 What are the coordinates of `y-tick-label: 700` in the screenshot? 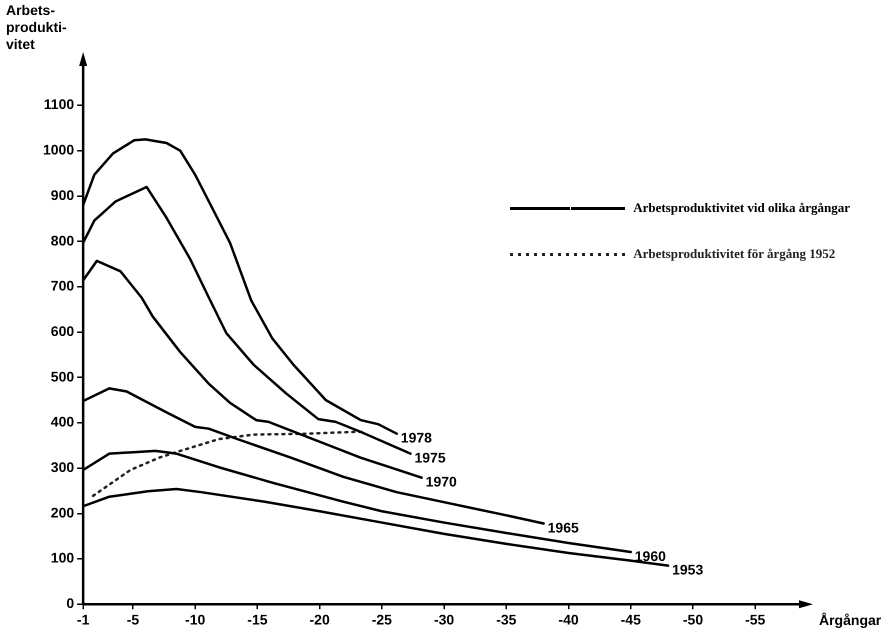 It's located at (62, 286).